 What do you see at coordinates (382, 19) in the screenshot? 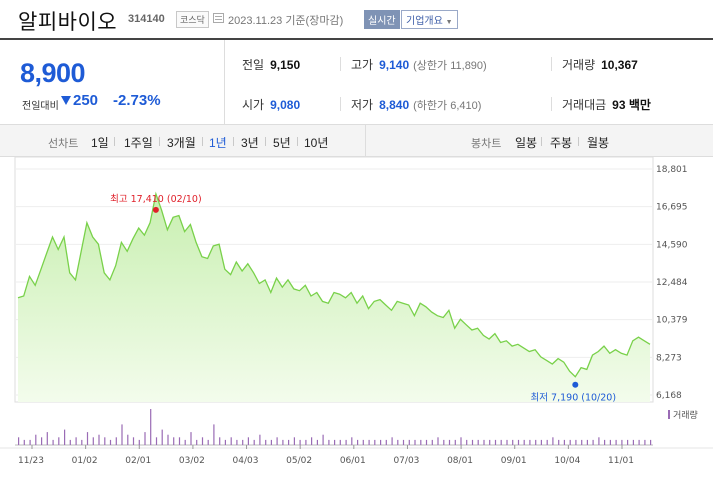
I see `realtime-button: 실시간` at bounding box center [382, 19].